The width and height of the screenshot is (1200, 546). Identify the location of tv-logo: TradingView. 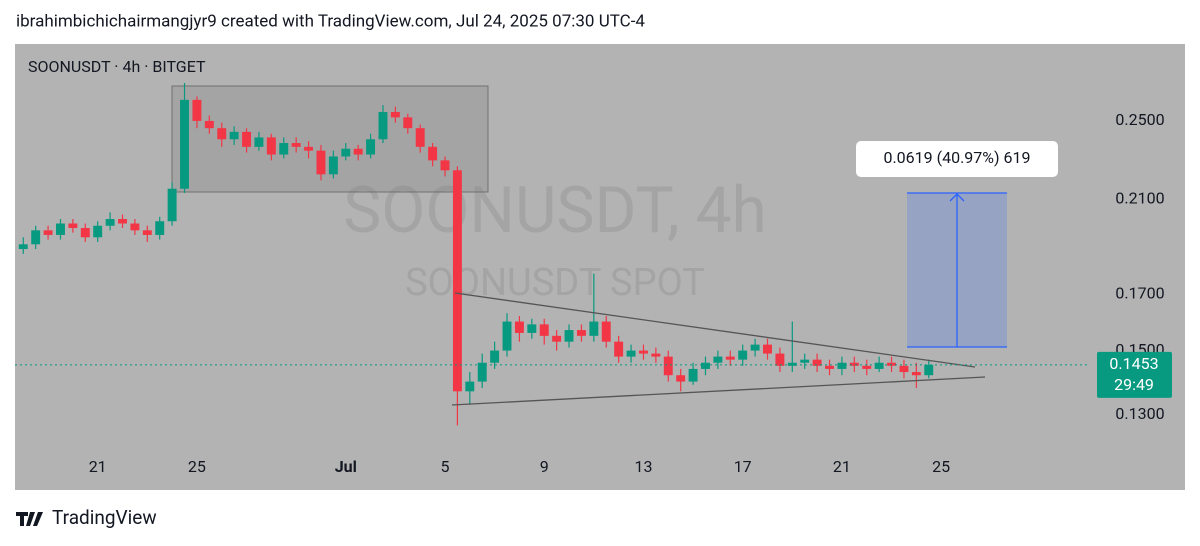
(86, 517).